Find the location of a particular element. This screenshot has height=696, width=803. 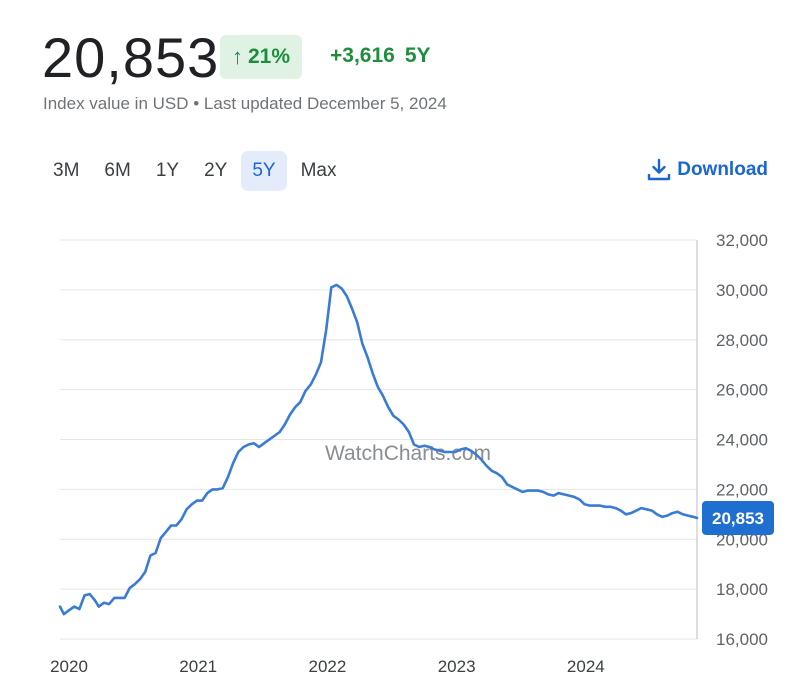

y-tick-label: 32,000 is located at coordinates (742, 240).